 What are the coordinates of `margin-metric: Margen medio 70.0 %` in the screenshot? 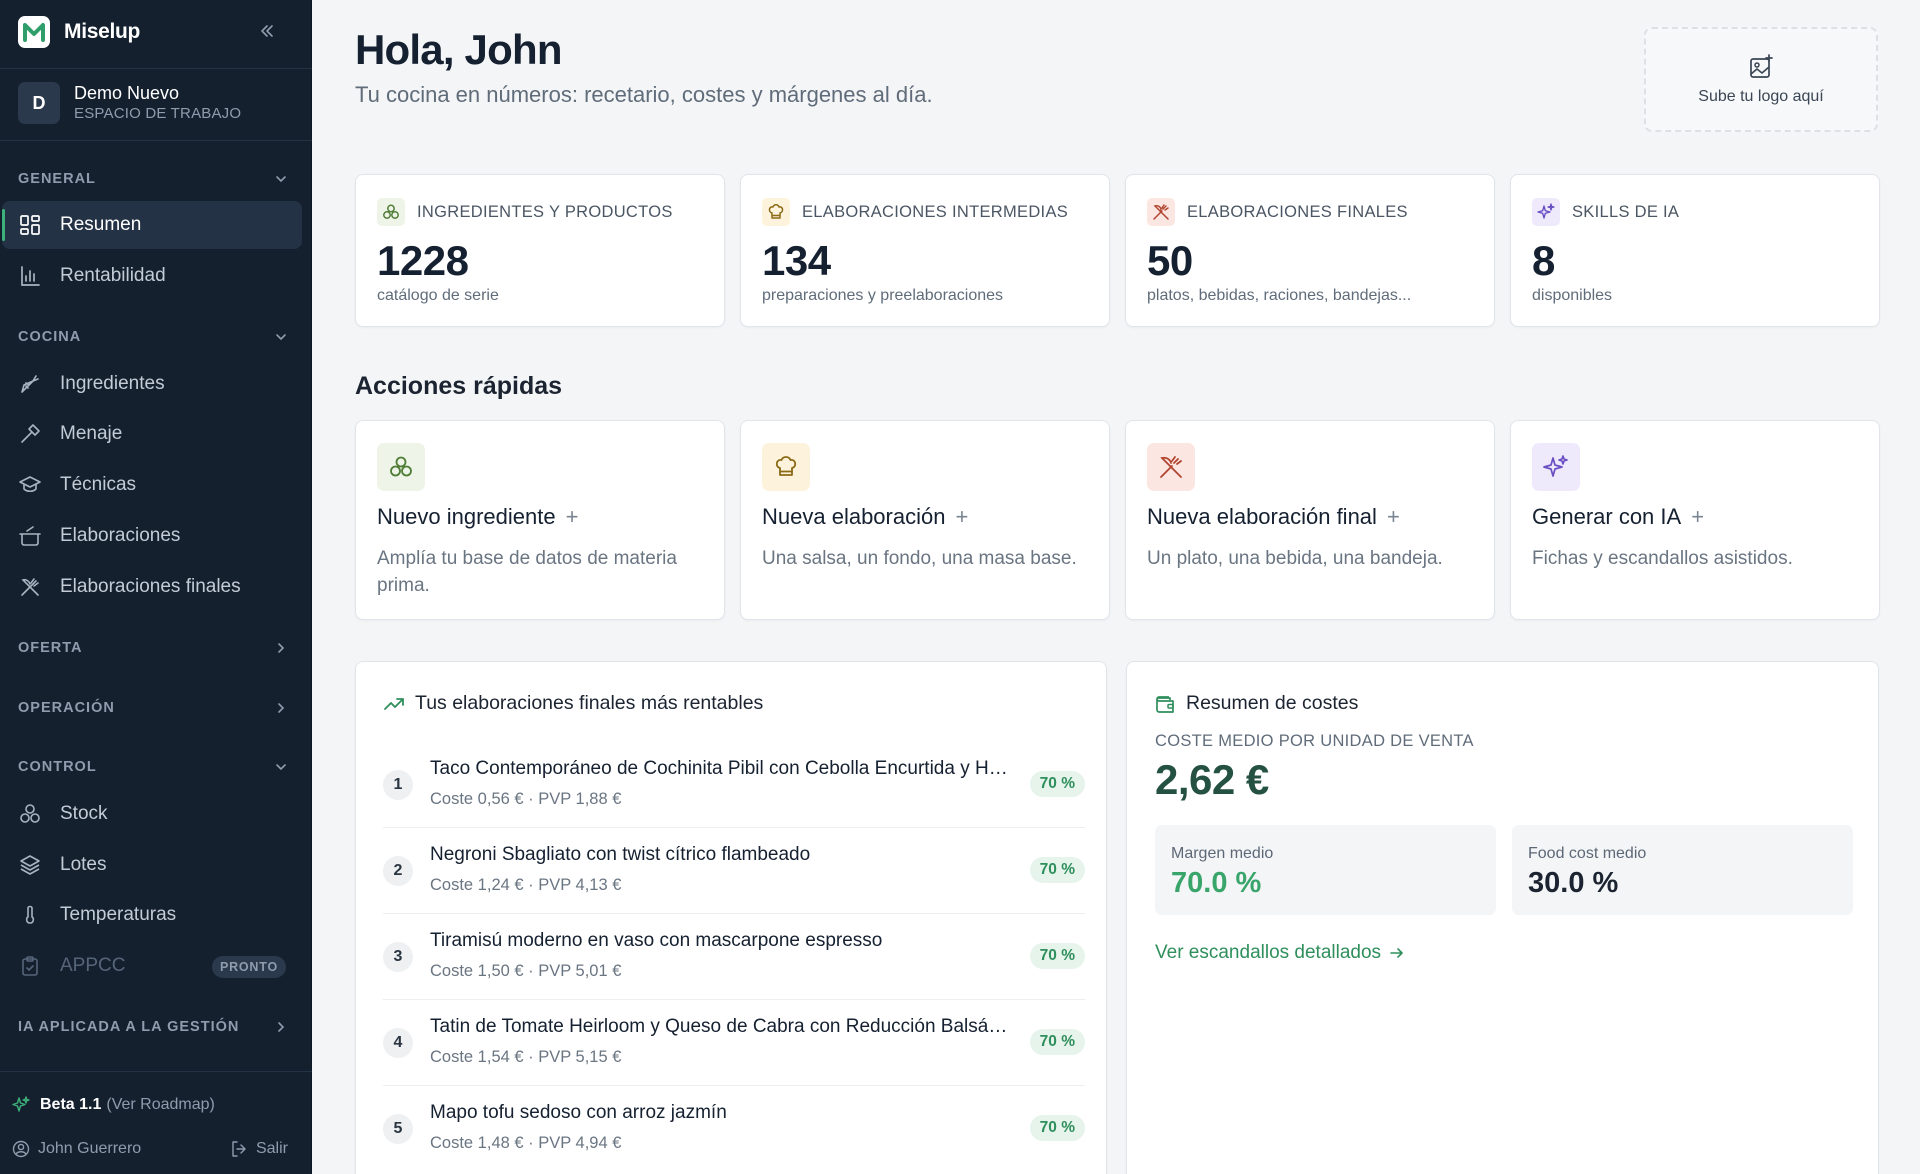 It's located at (1325, 870).